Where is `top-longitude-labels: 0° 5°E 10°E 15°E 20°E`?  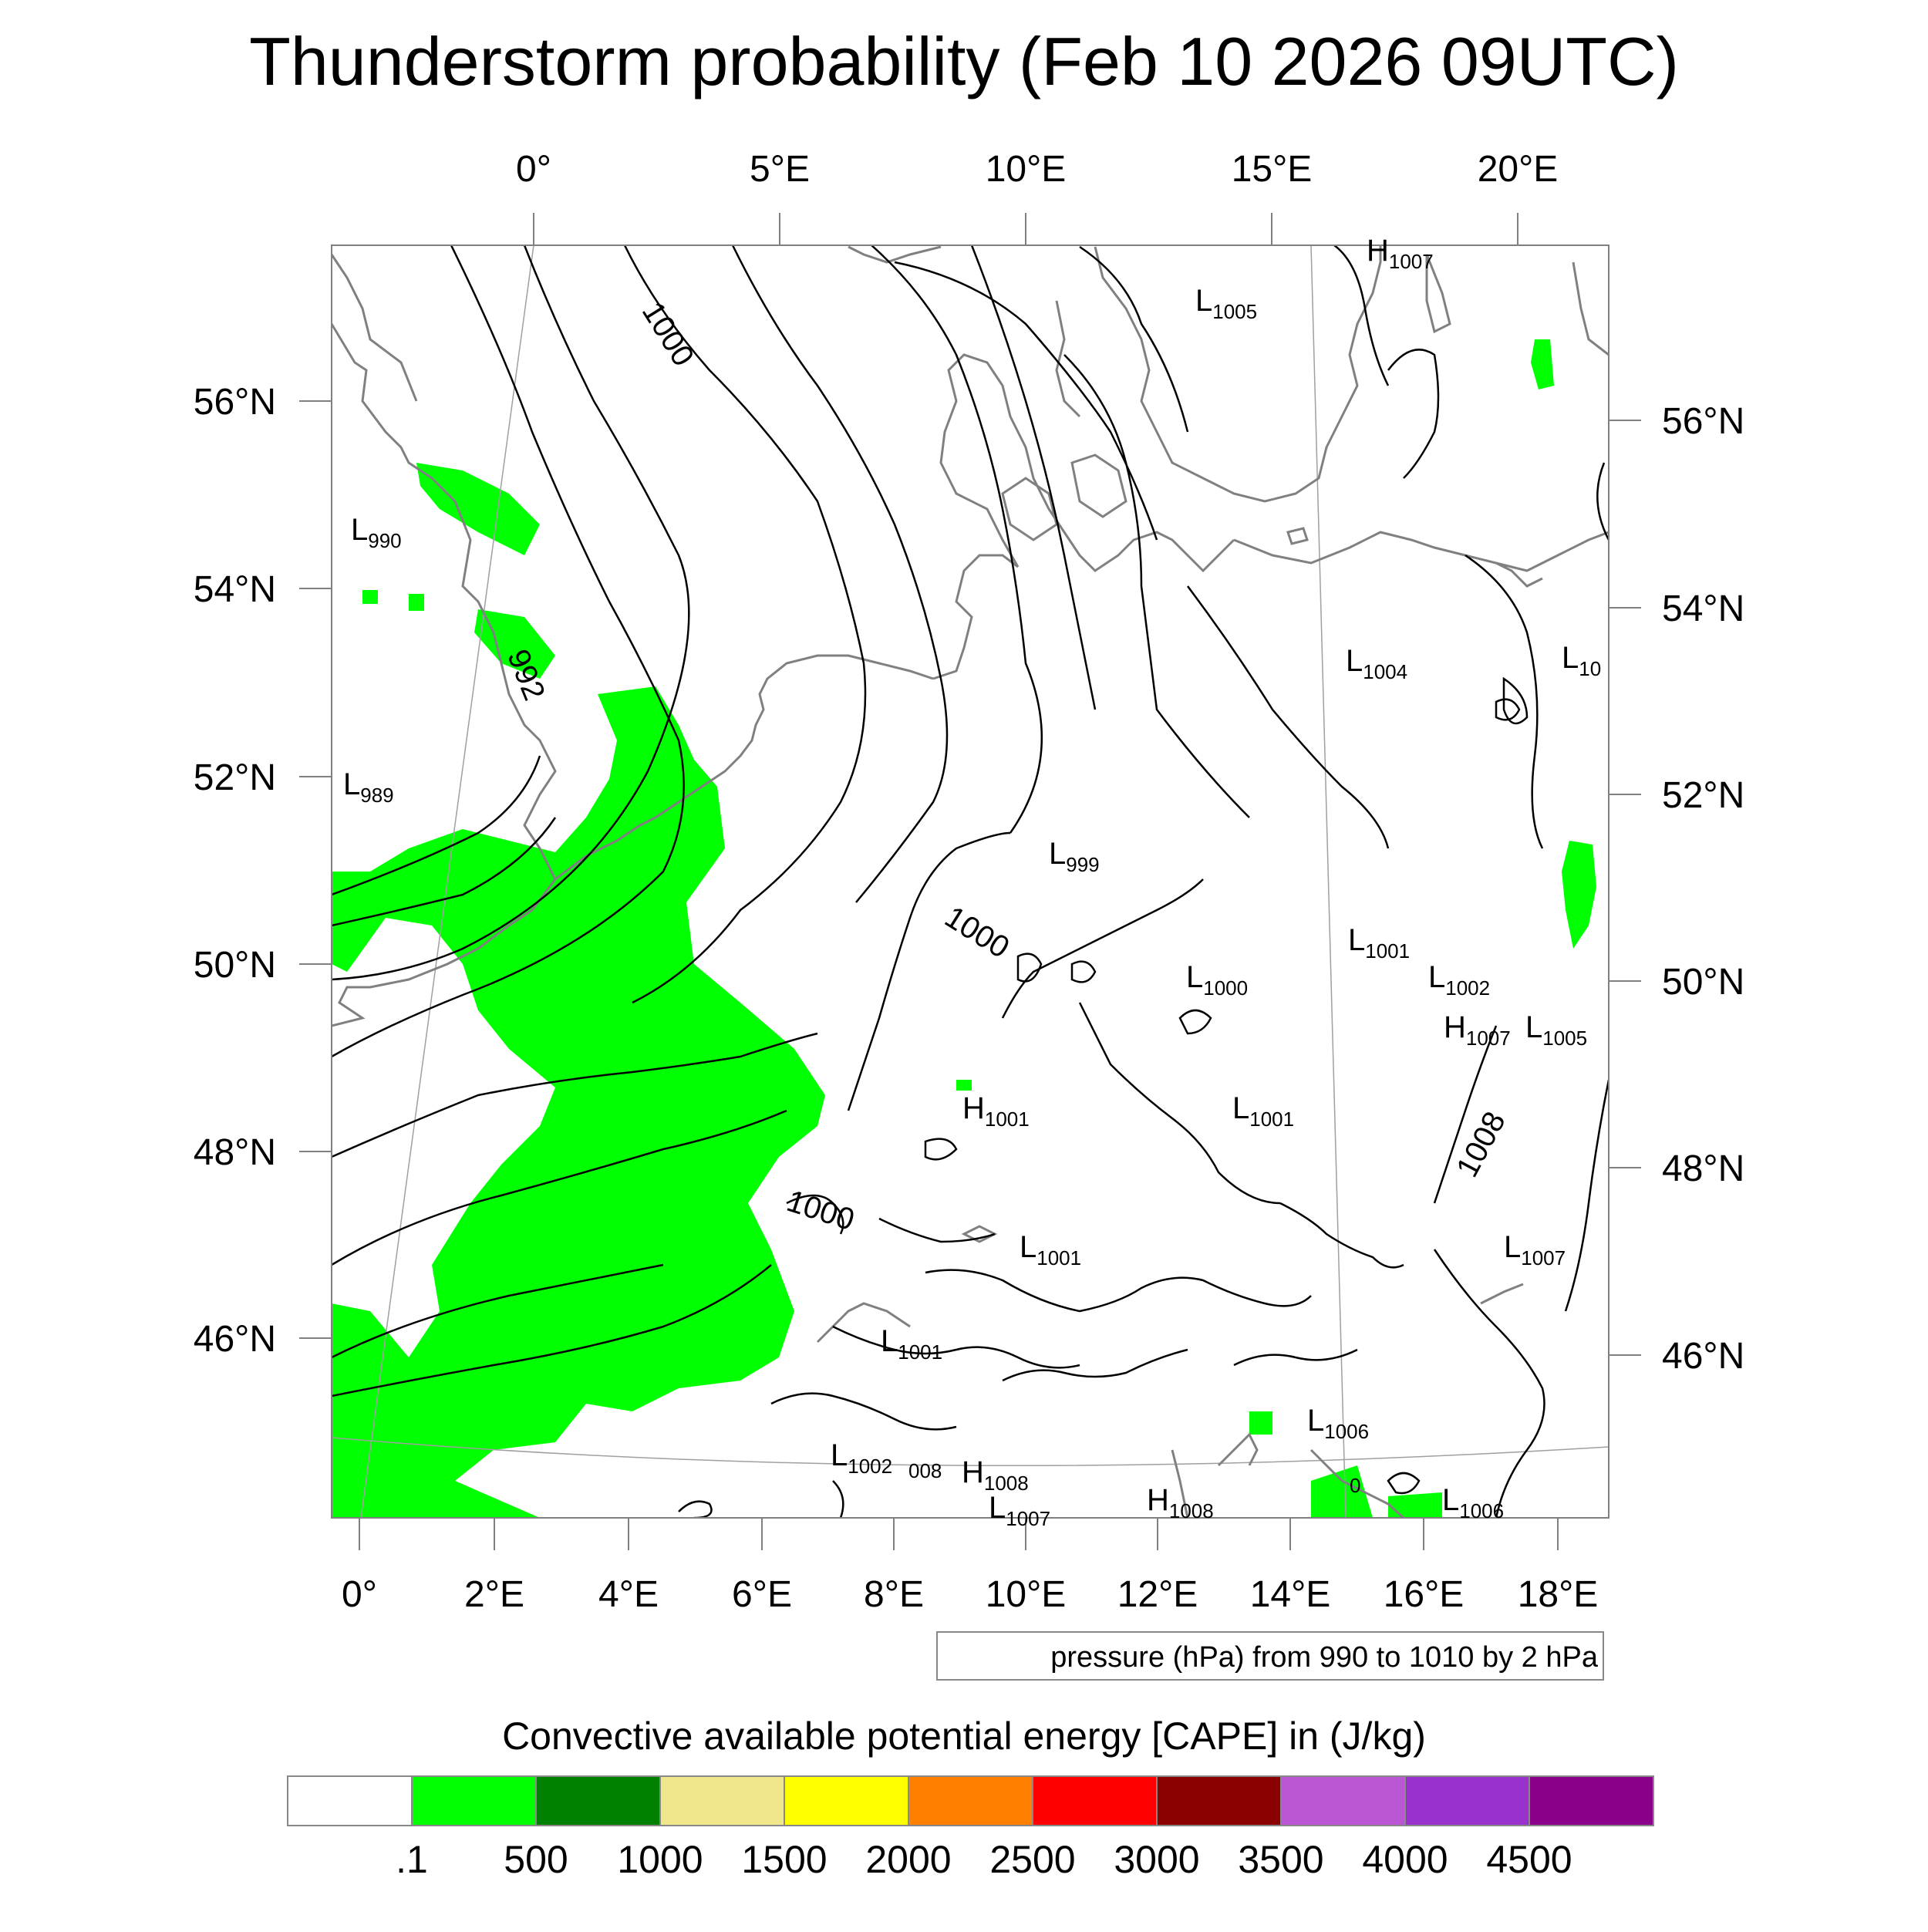 top-longitude-labels: 0° 5°E 10°E 15°E 20°E is located at coordinates (1037, 169).